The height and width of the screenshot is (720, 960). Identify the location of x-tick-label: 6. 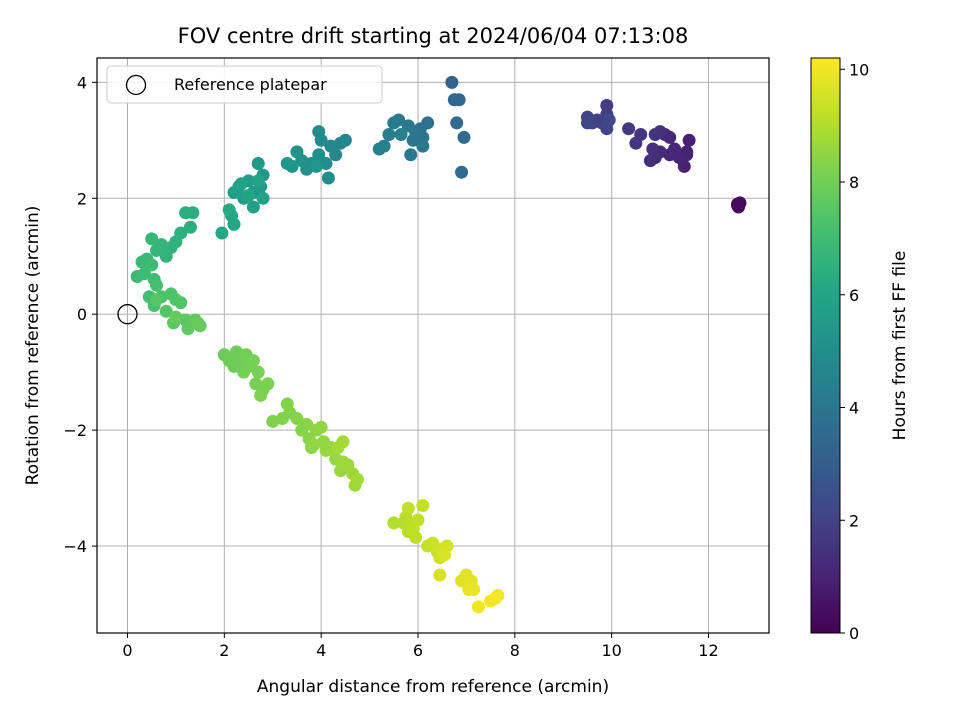
(418, 650).